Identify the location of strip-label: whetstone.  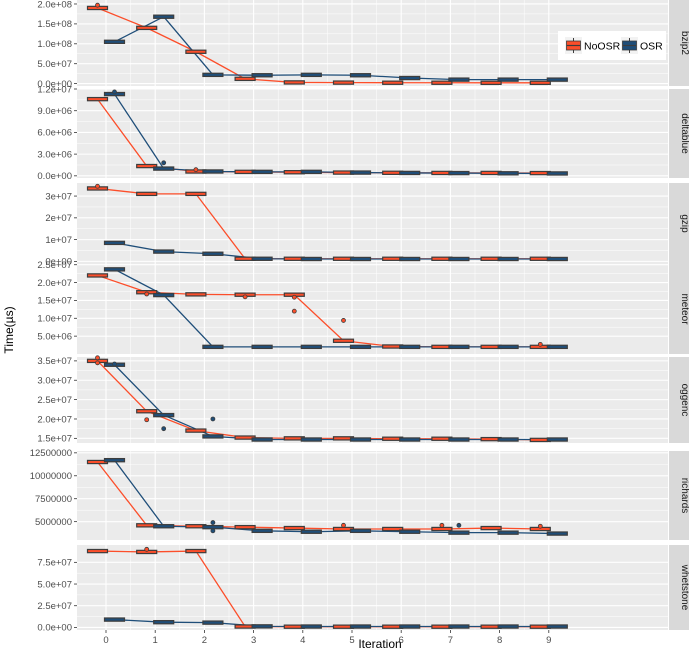
(684, 587).